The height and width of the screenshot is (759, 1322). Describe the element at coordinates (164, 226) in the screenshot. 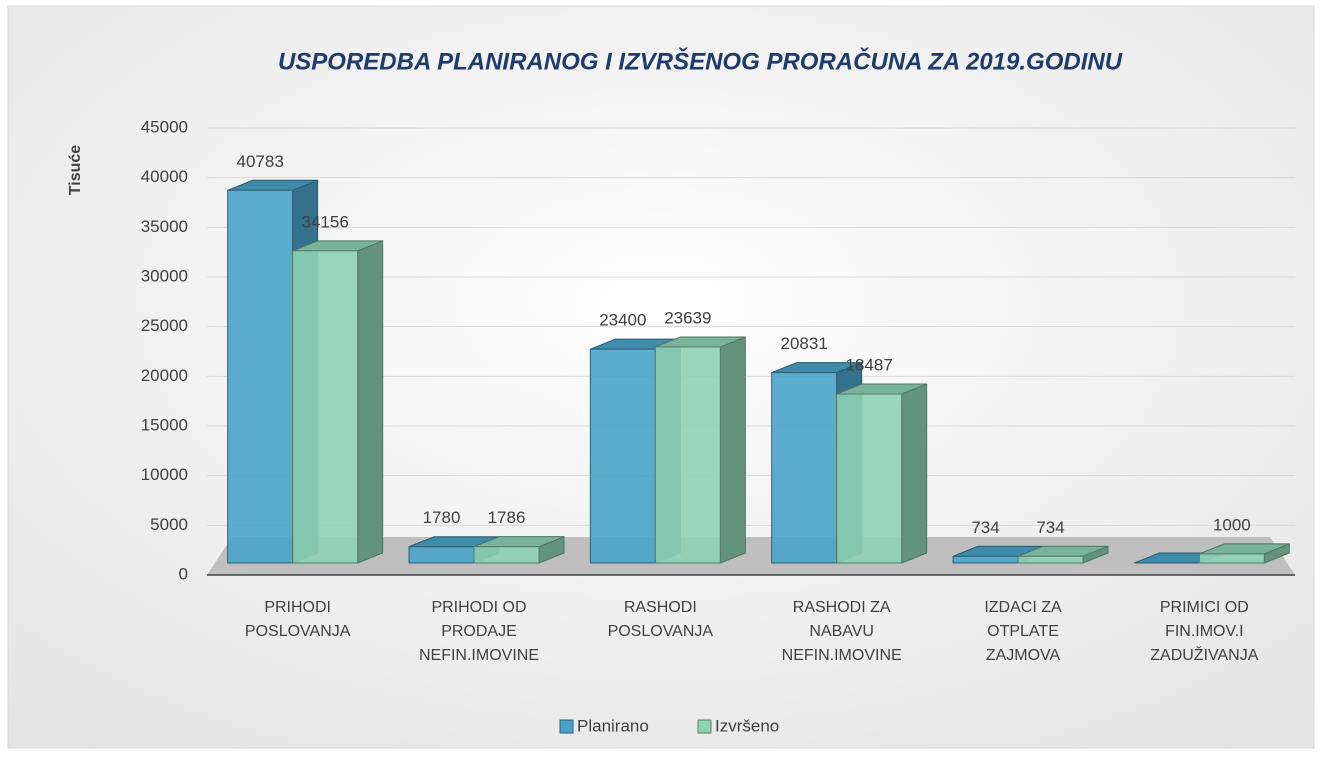

I see `y-tick-label: 35000` at that location.